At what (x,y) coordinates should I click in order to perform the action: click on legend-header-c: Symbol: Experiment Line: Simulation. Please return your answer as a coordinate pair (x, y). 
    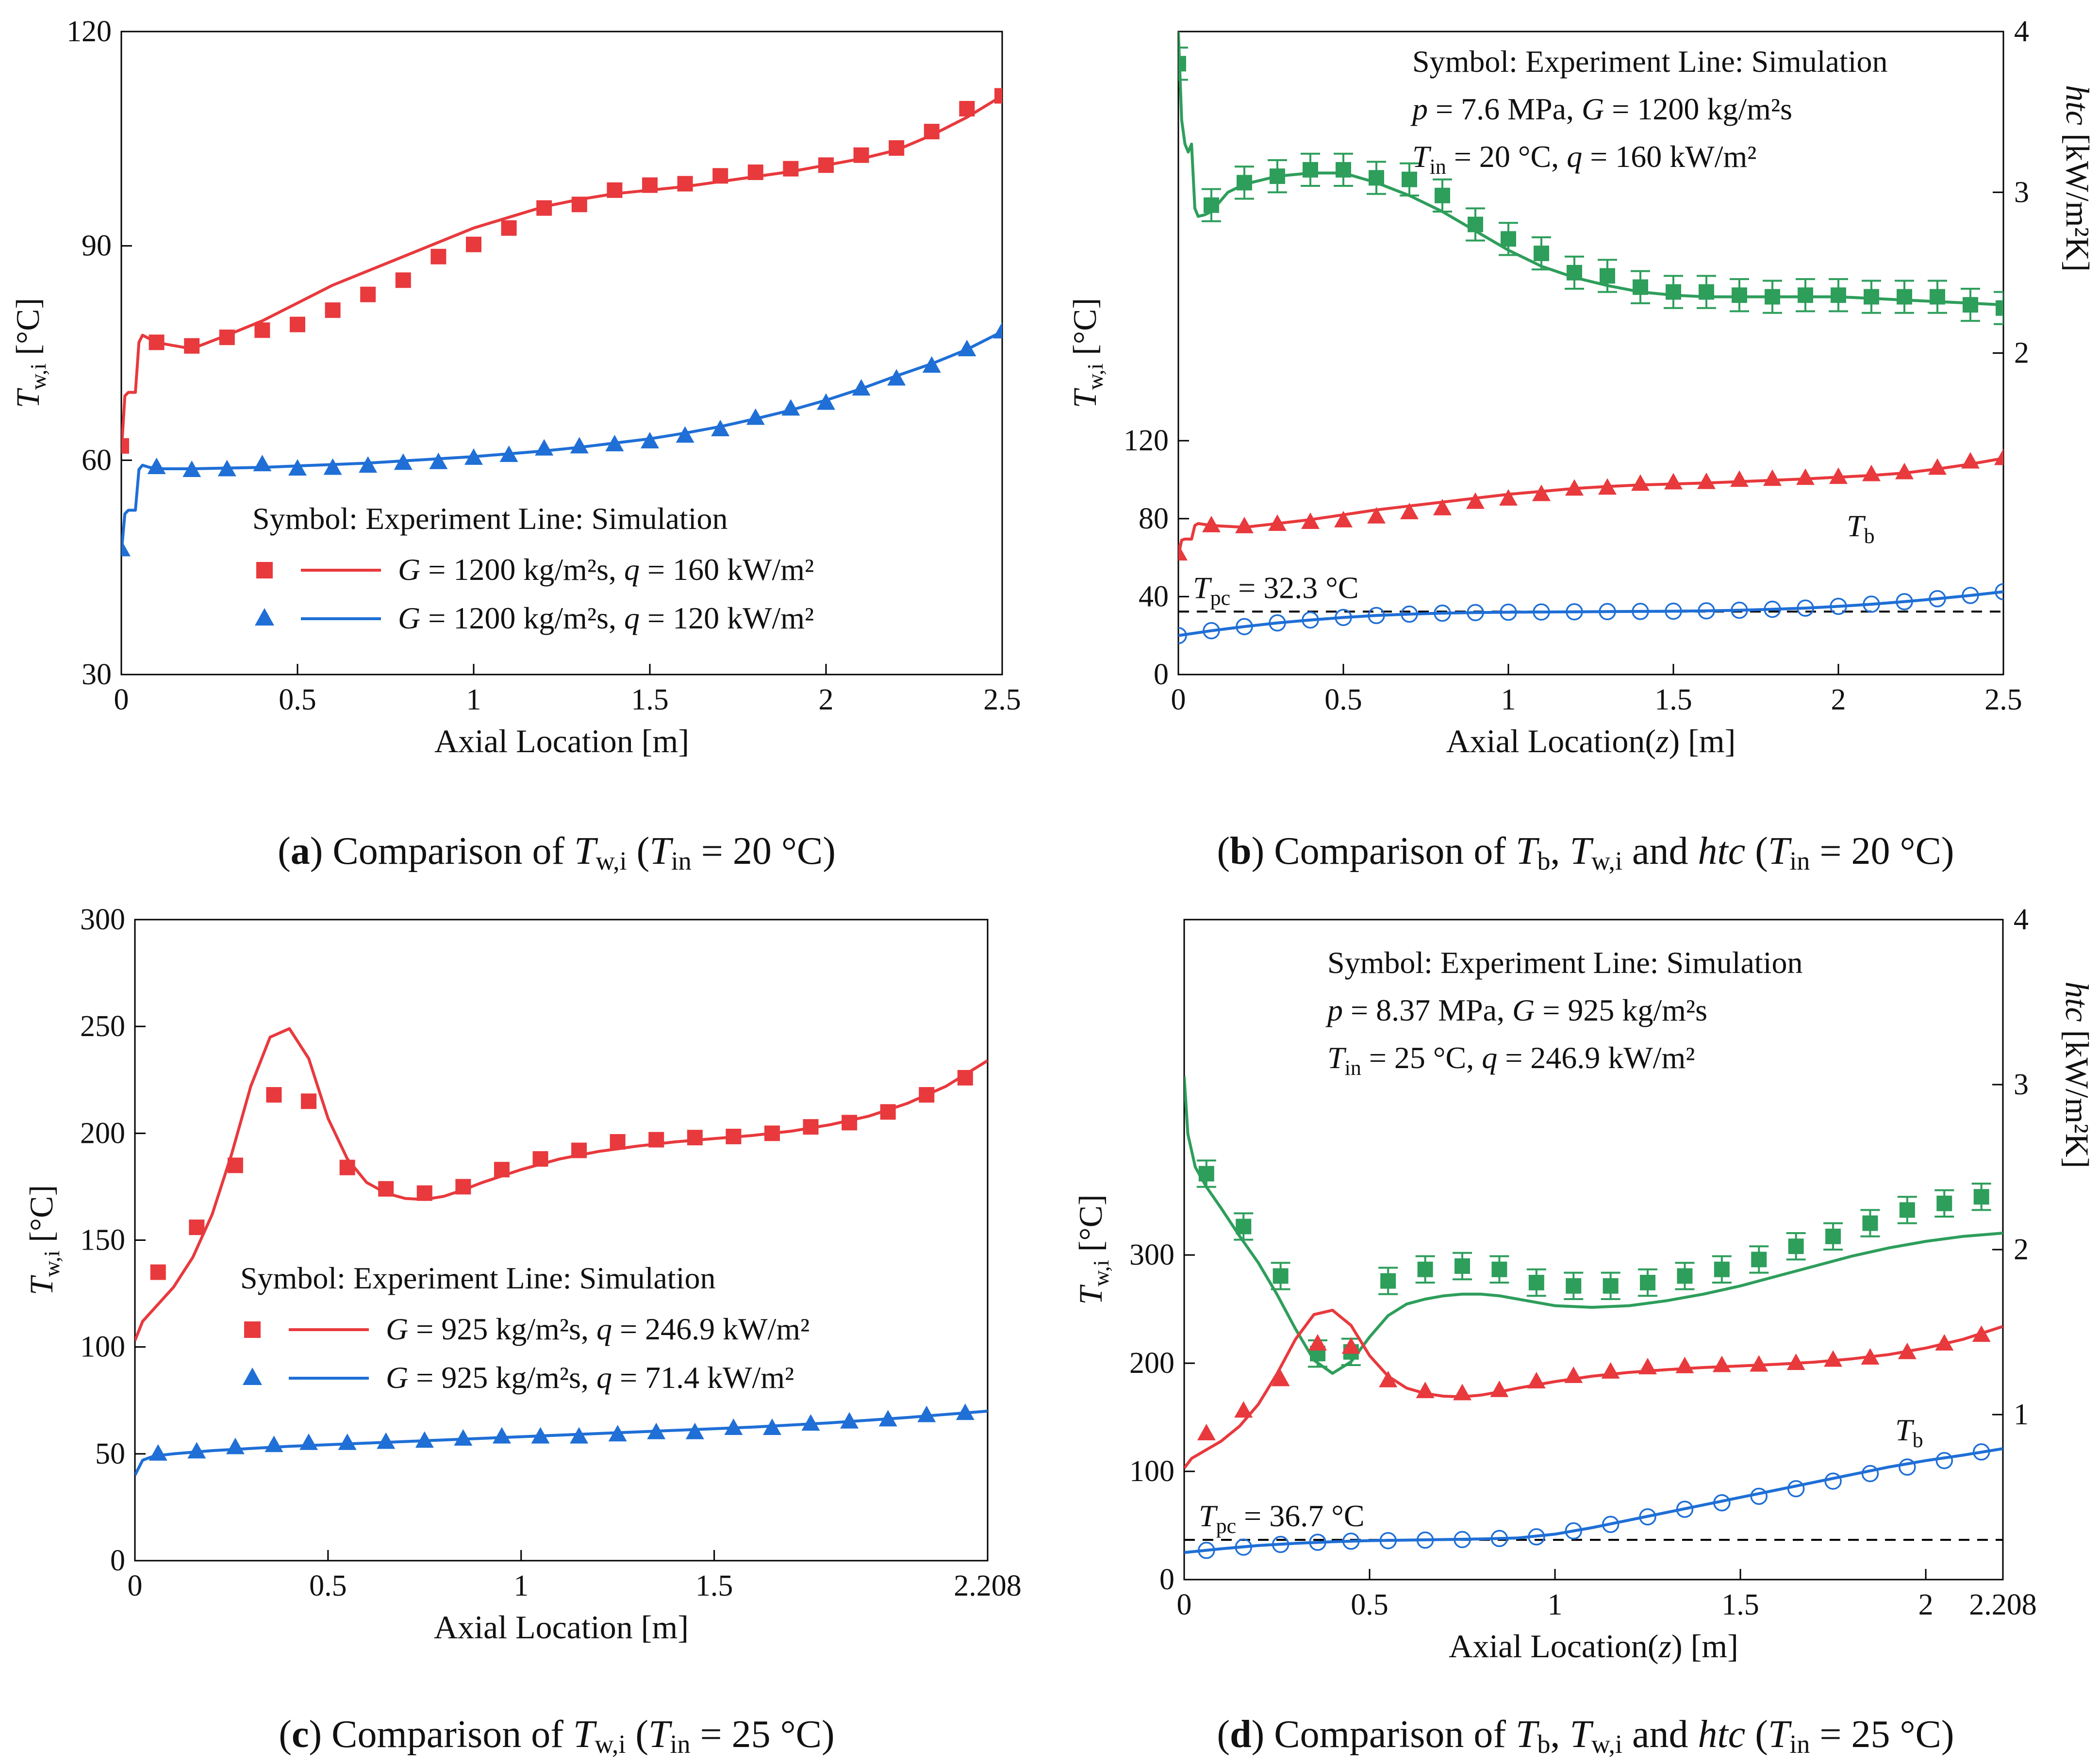
    Looking at the image, I should click on (477, 1278).